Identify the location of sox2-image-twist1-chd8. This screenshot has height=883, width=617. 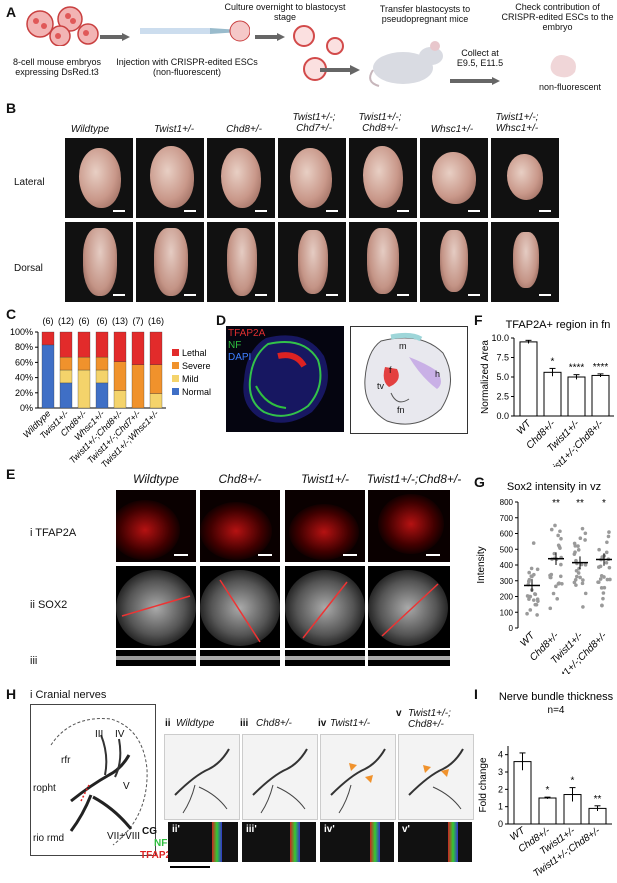
(409, 607).